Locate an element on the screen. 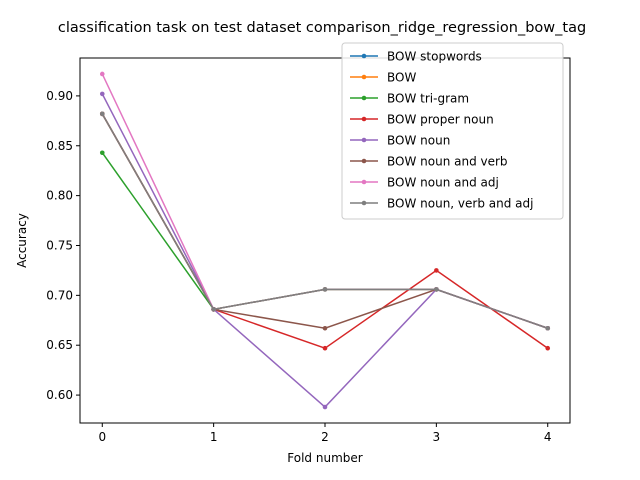 The image size is (640, 480). legend-label: BOW noun and adj is located at coordinates (443, 183).